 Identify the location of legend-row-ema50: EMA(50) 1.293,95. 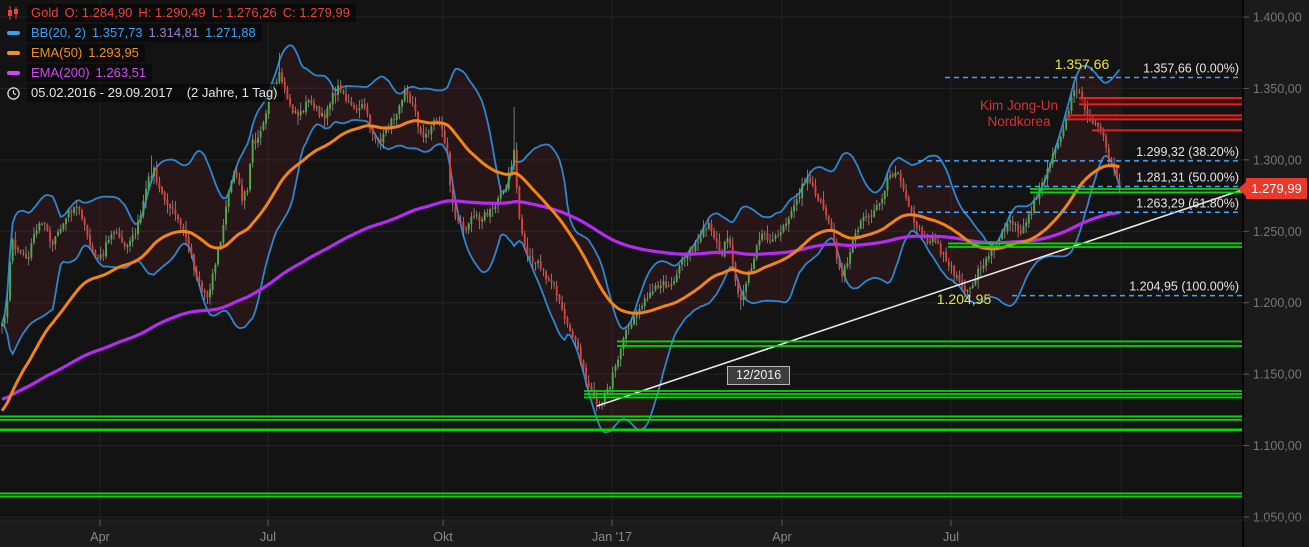
(180, 53).